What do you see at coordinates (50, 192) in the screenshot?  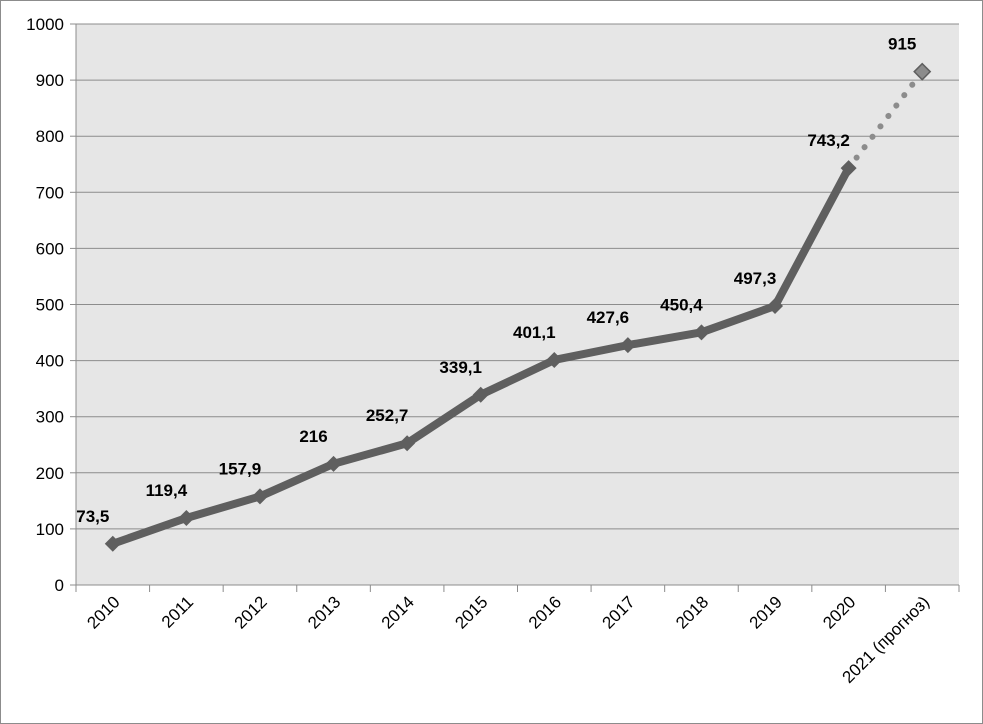 I see `y-tick-label: 700` at bounding box center [50, 192].